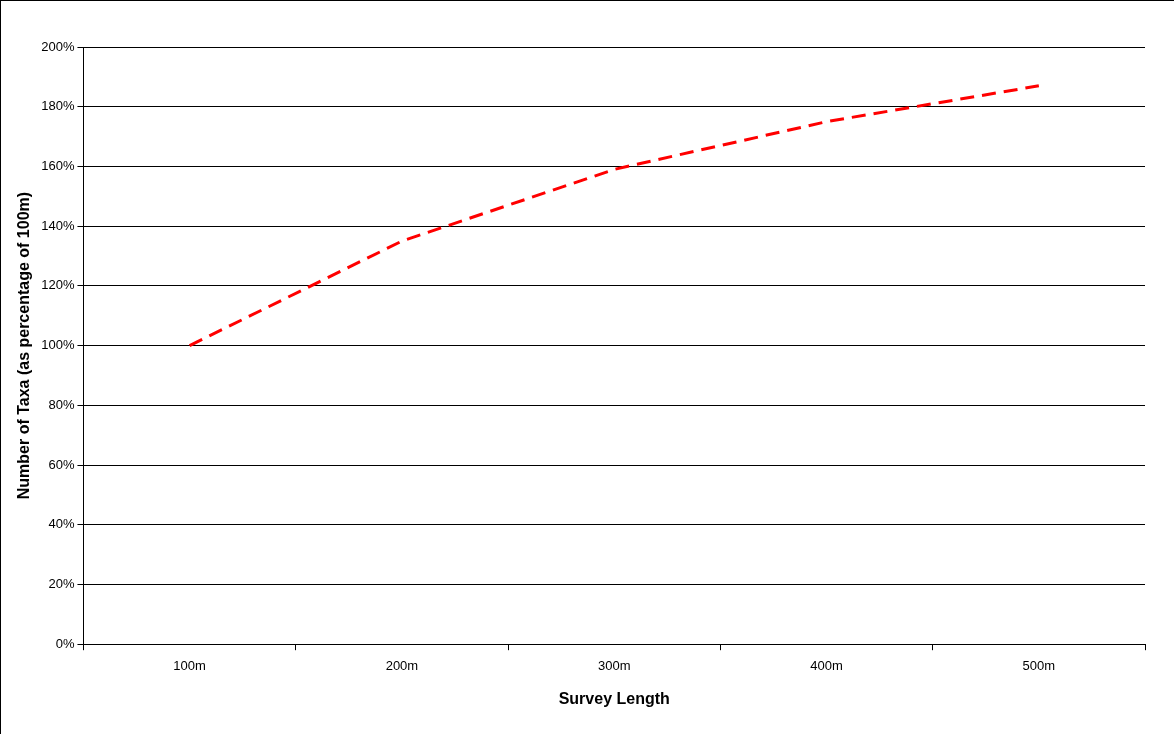 The height and width of the screenshot is (734, 1174). I want to click on y-tick-label: 80%, so click(61, 404).